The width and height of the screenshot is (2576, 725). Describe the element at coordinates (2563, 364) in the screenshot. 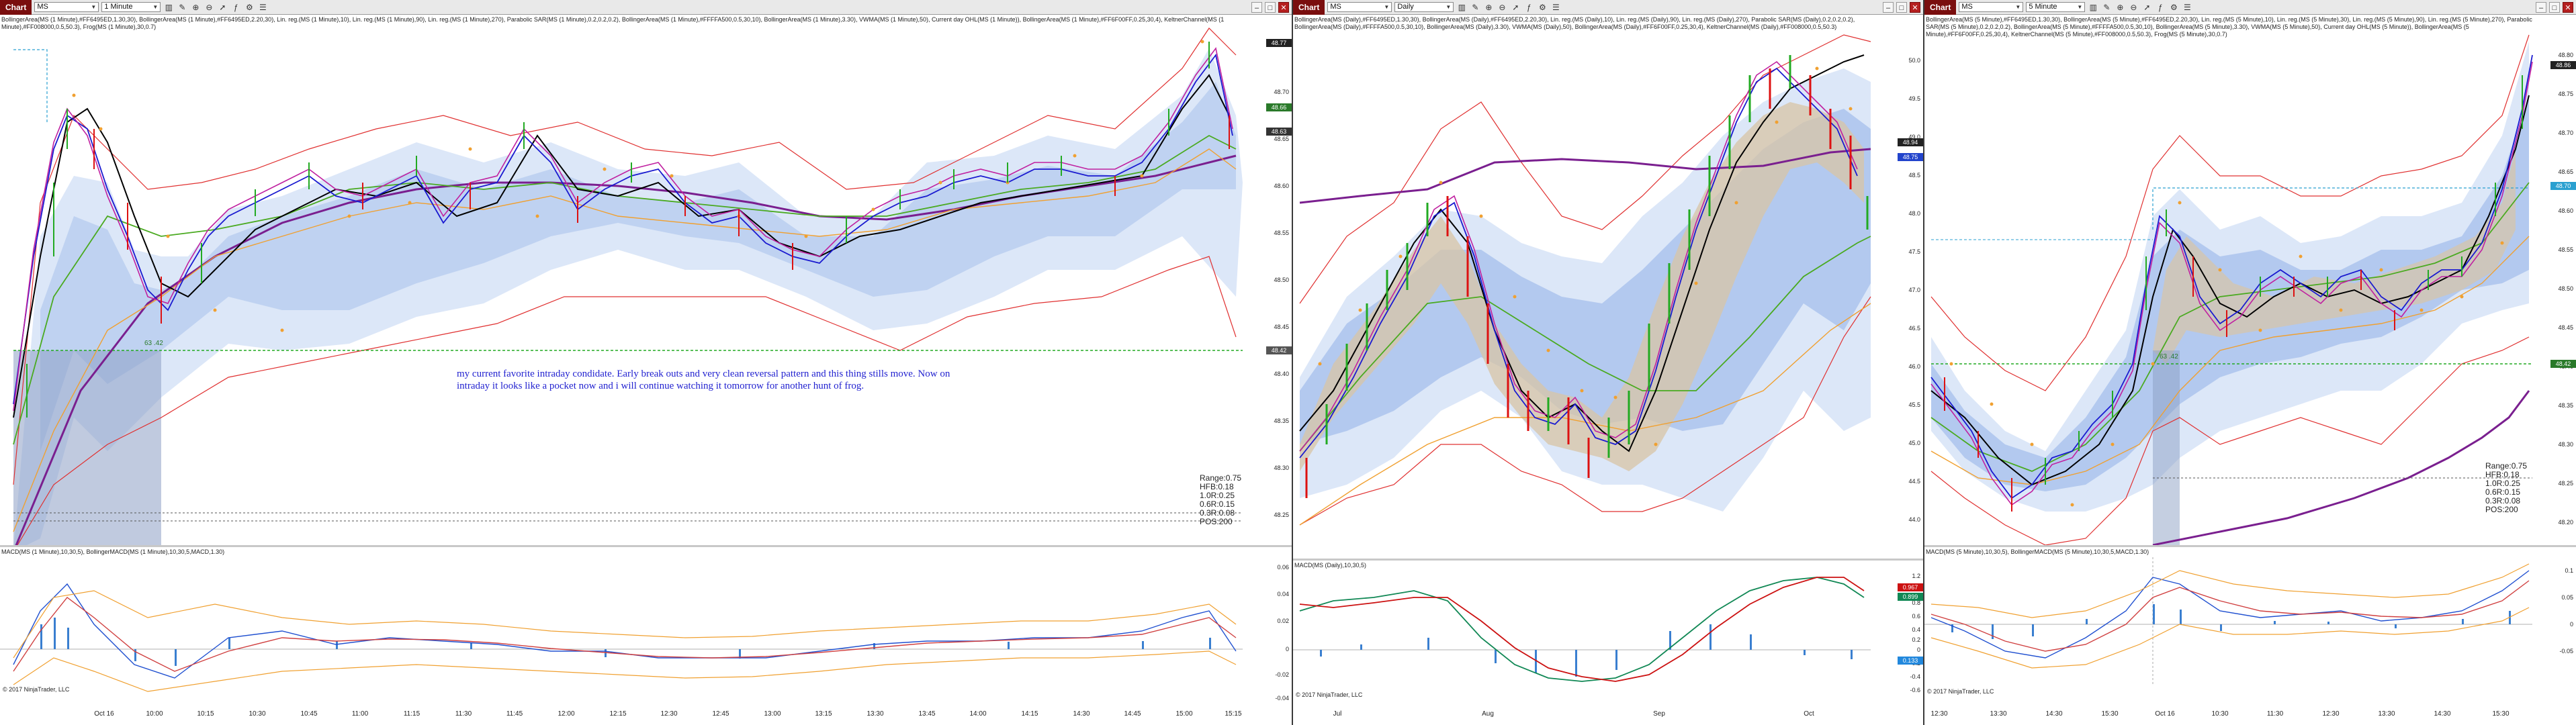

I see `price-flag: 48.42` at that location.